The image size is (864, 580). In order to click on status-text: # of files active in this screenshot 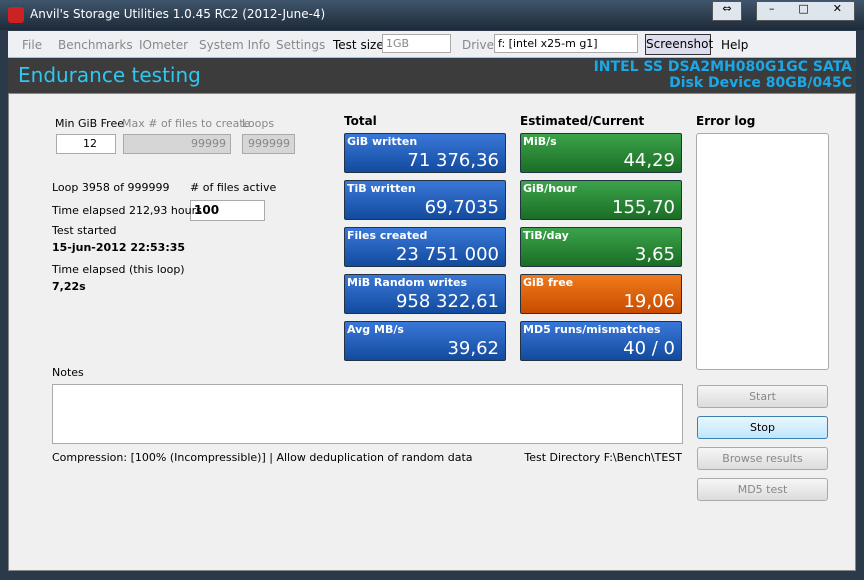, I will do `click(233, 187)`.